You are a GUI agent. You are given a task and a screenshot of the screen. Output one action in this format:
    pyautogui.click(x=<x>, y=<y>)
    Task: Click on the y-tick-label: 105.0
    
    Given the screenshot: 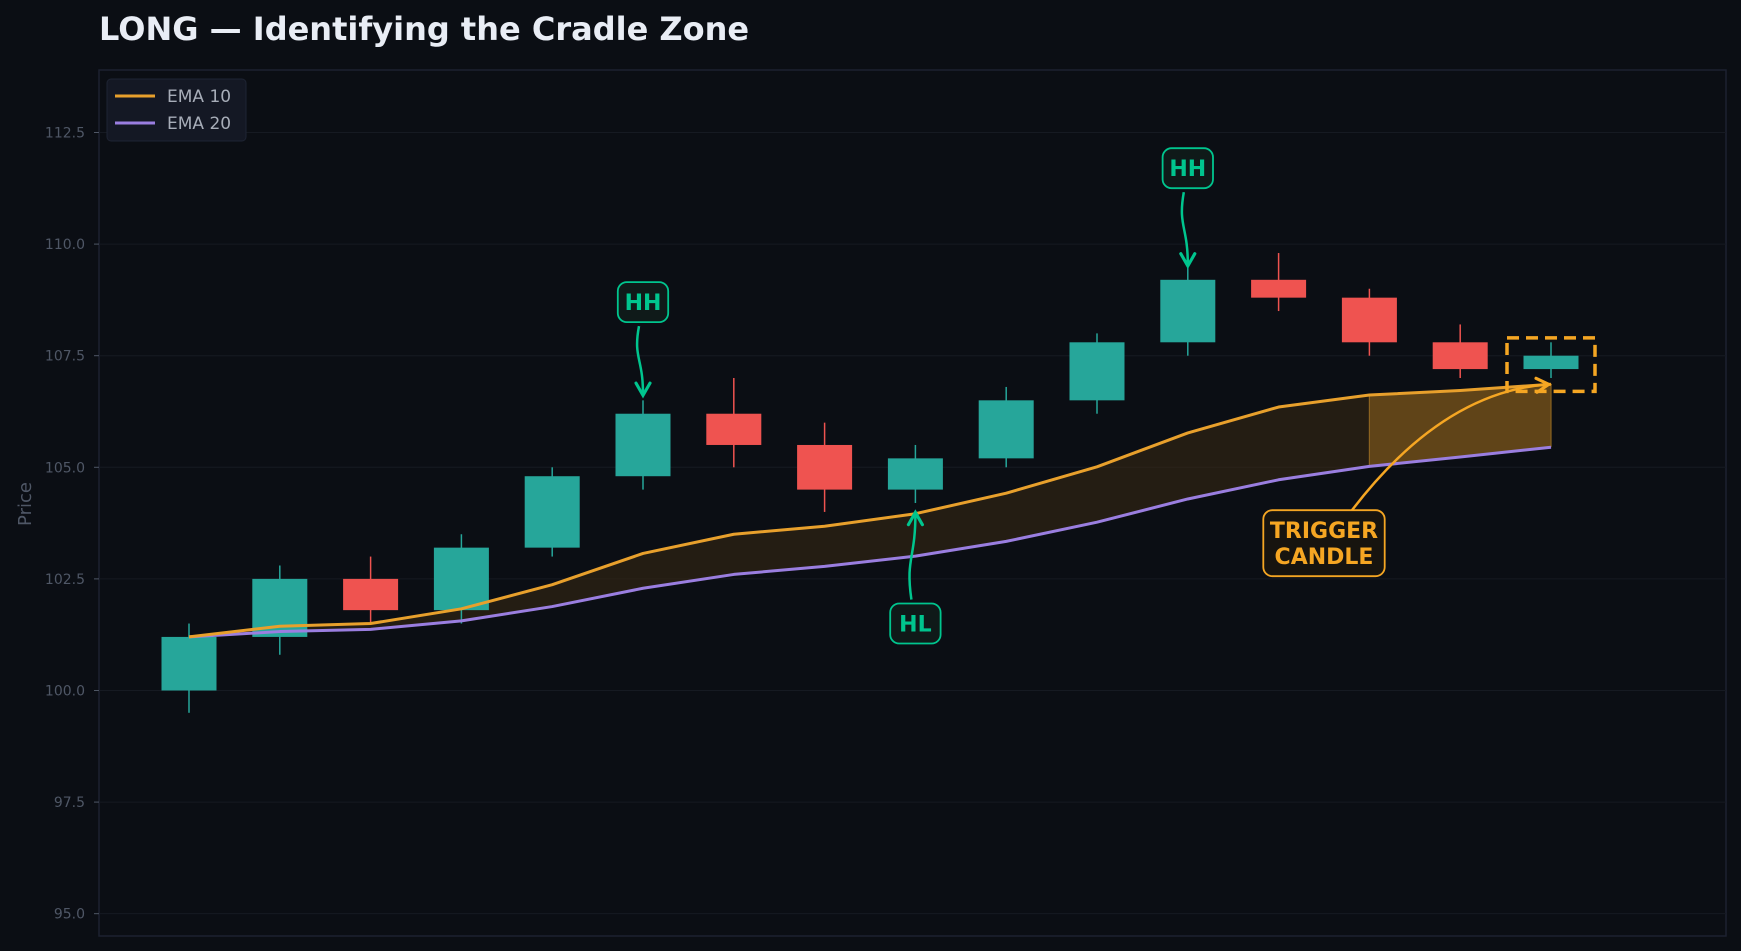 What is the action you would take?
    pyautogui.click(x=65, y=468)
    